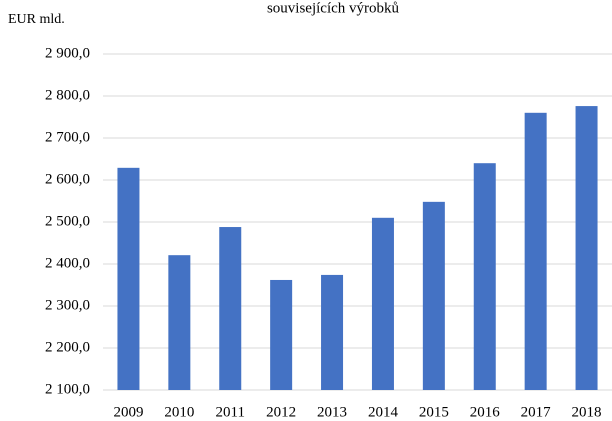 The width and height of the screenshot is (612, 421). Describe the element at coordinates (67, 137) in the screenshot. I see `y-tick-label: 2 700,0` at that location.